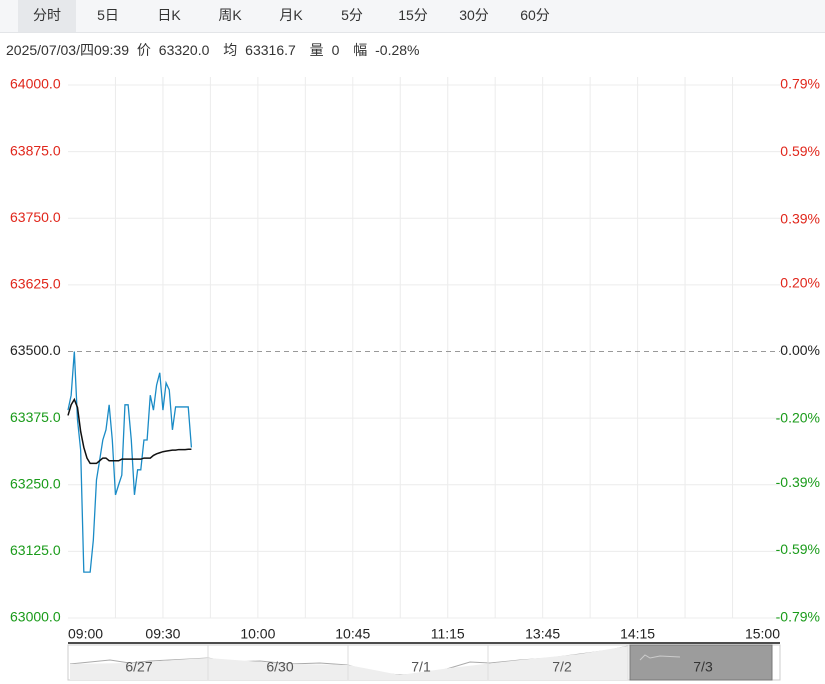  What do you see at coordinates (660, 657) in the screenshot?
I see `navigator-window-line` at bounding box center [660, 657].